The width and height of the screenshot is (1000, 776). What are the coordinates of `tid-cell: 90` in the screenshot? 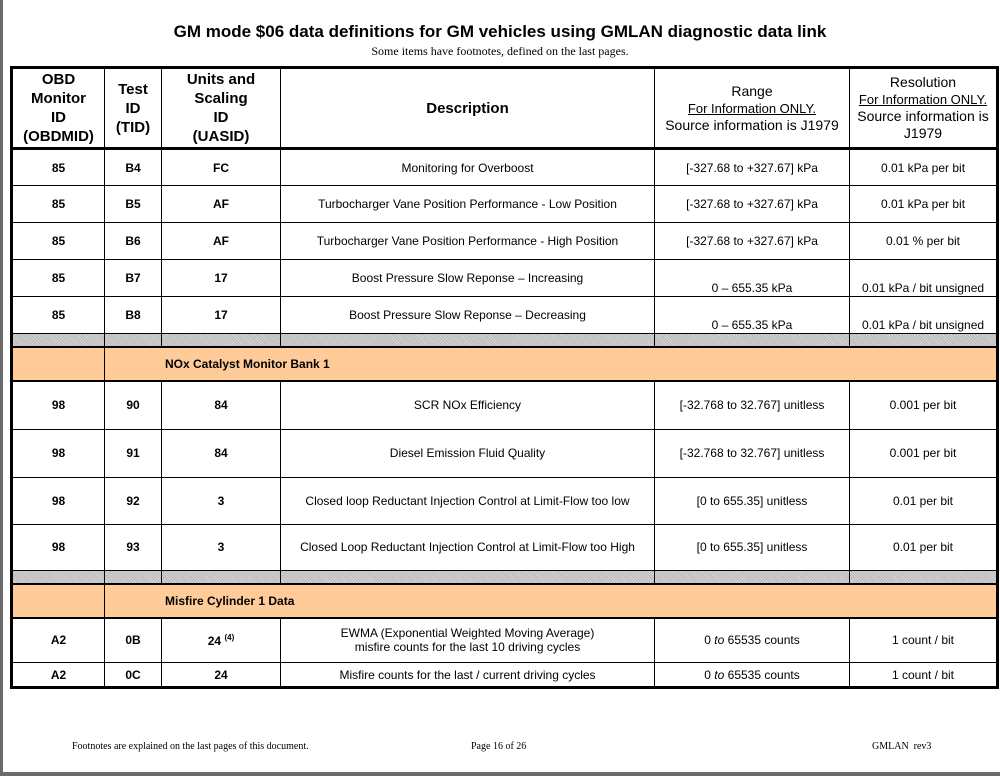 It's located at (133, 405).